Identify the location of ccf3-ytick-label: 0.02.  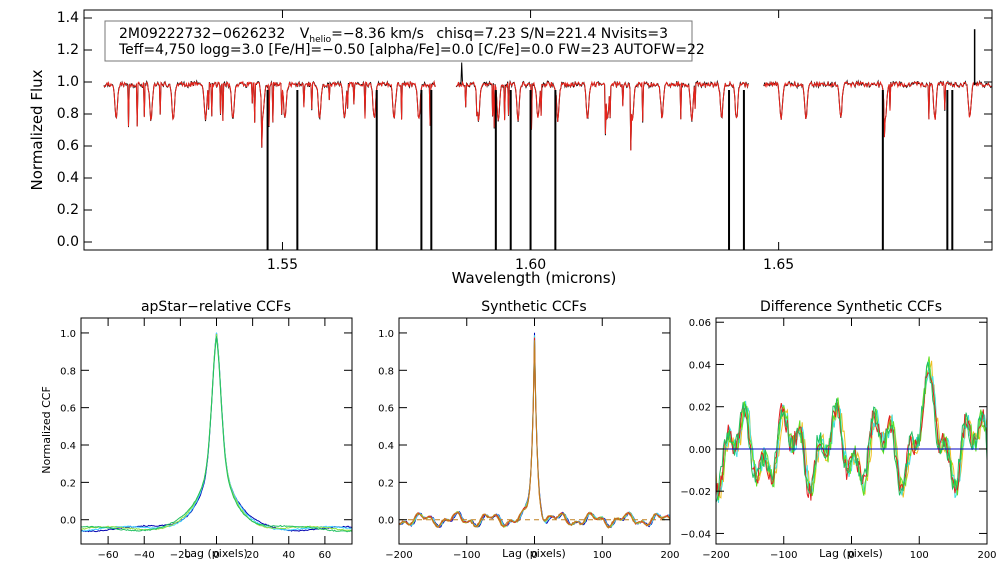
(700, 408).